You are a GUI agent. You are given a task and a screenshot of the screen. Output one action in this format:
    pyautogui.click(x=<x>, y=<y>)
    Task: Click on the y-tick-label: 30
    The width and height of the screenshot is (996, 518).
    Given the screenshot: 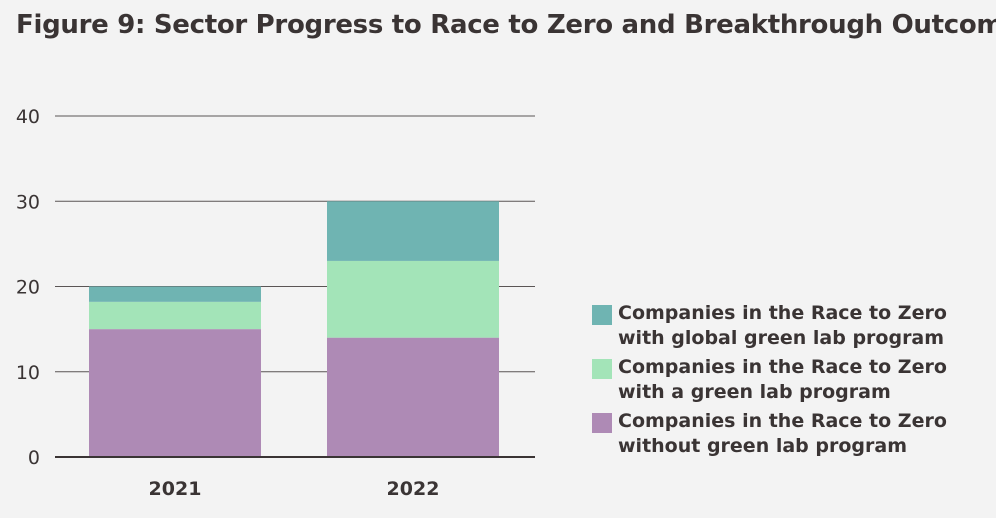 What is the action you would take?
    pyautogui.click(x=28, y=202)
    